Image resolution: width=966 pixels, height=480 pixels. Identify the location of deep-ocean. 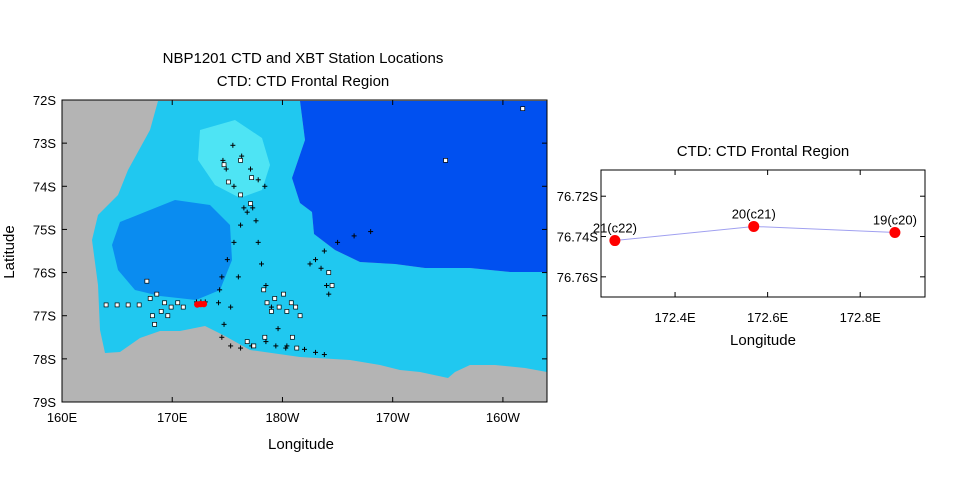
(419, 186).